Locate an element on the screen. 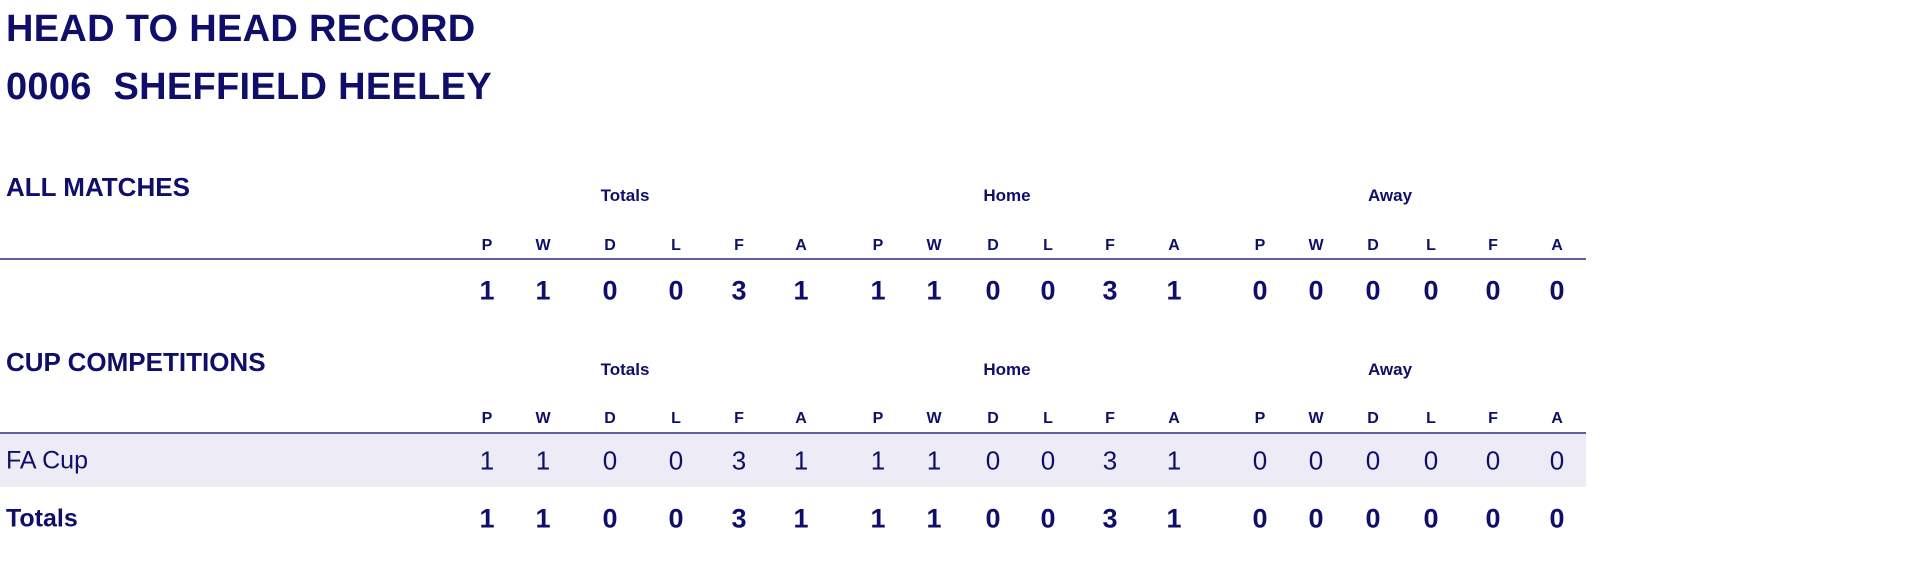  row-band is located at coordinates (793, 460).